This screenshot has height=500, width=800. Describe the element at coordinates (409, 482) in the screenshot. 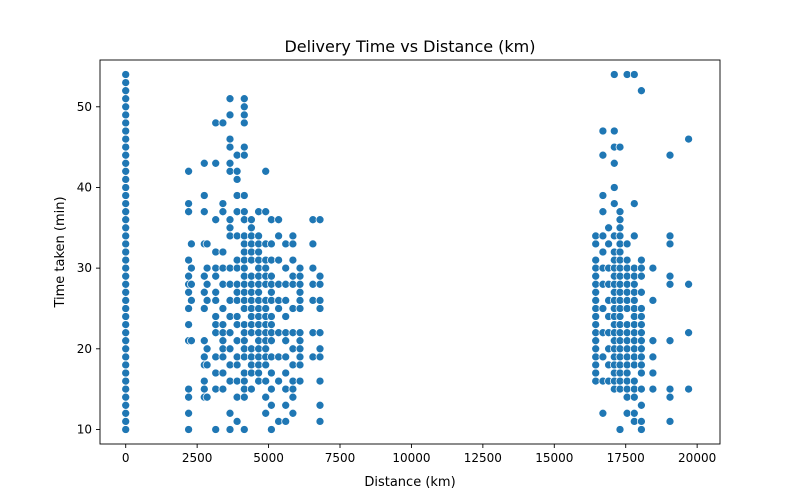

I see `x-axis-label: Distance (km)` at that location.